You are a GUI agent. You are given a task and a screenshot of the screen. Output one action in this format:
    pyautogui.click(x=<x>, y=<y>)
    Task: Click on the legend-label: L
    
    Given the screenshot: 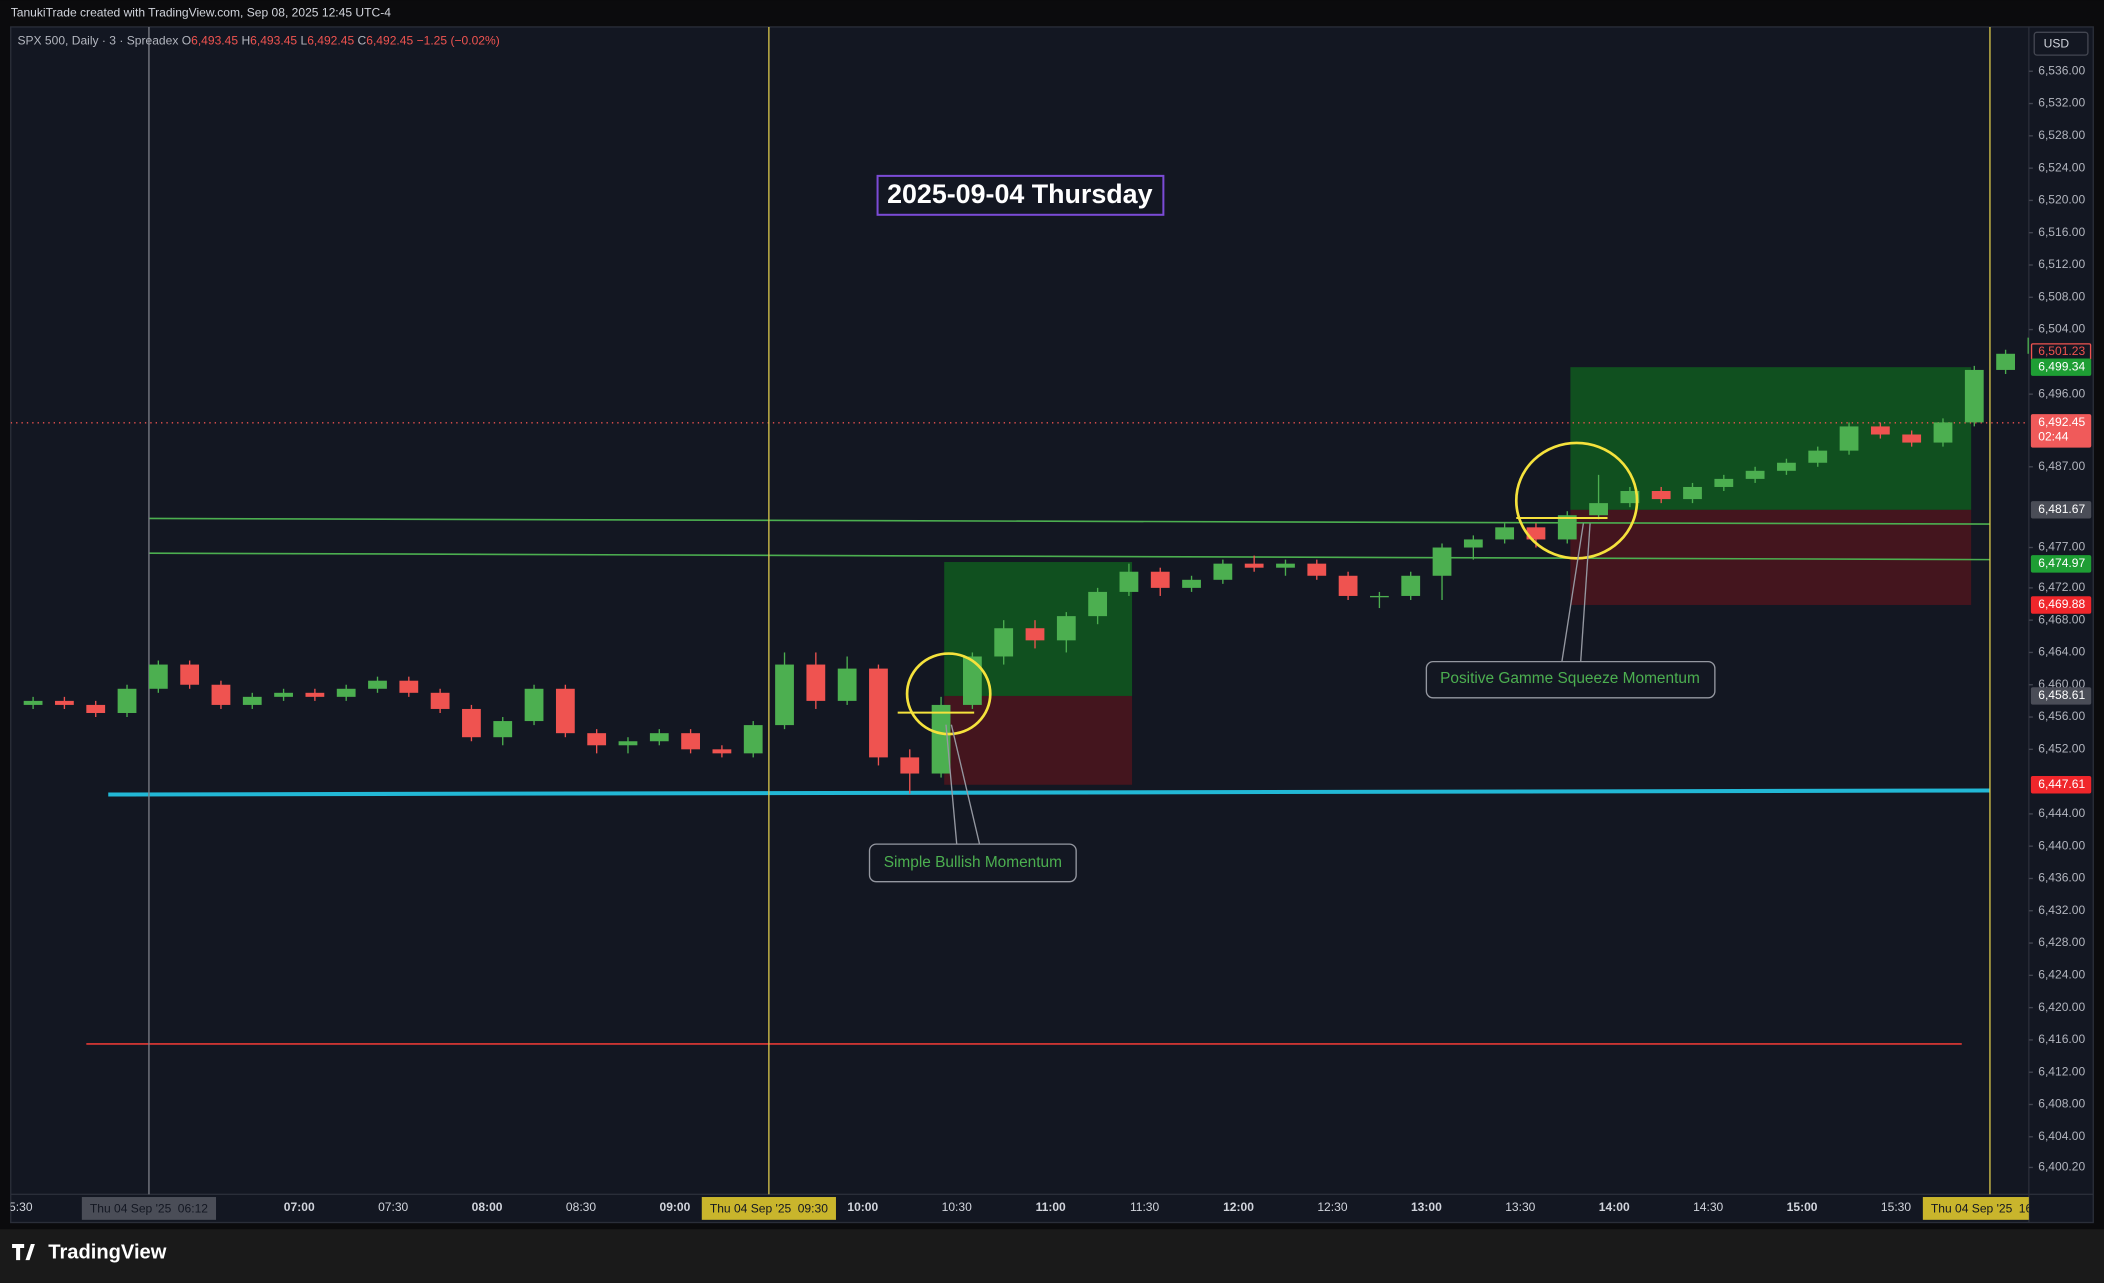 What is the action you would take?
    pyautogui.click(x=303, y=41)
    